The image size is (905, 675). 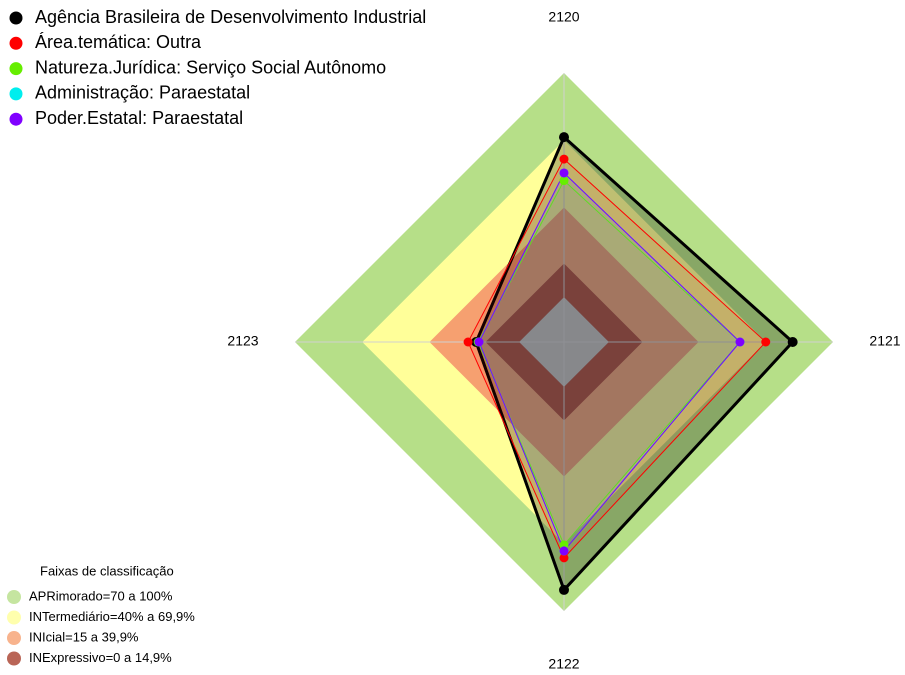 What do you see at coordinates (563, 17) in the screenshot?
I see `axis-label: 2120` at bounding box center [563, 17].